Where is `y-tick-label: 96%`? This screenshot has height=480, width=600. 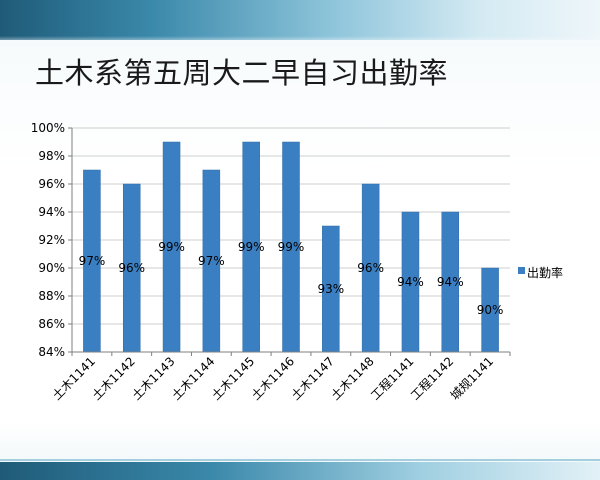
y-tick-label: 96% is located at coordinates (51, 184).